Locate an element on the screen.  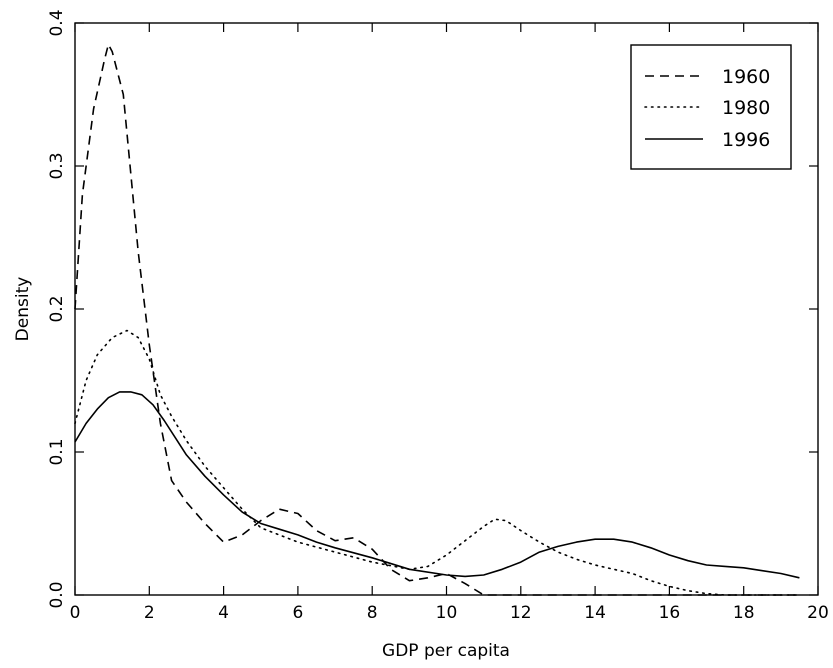
x-tick-label: 10 is located at coordinates (447, 613).